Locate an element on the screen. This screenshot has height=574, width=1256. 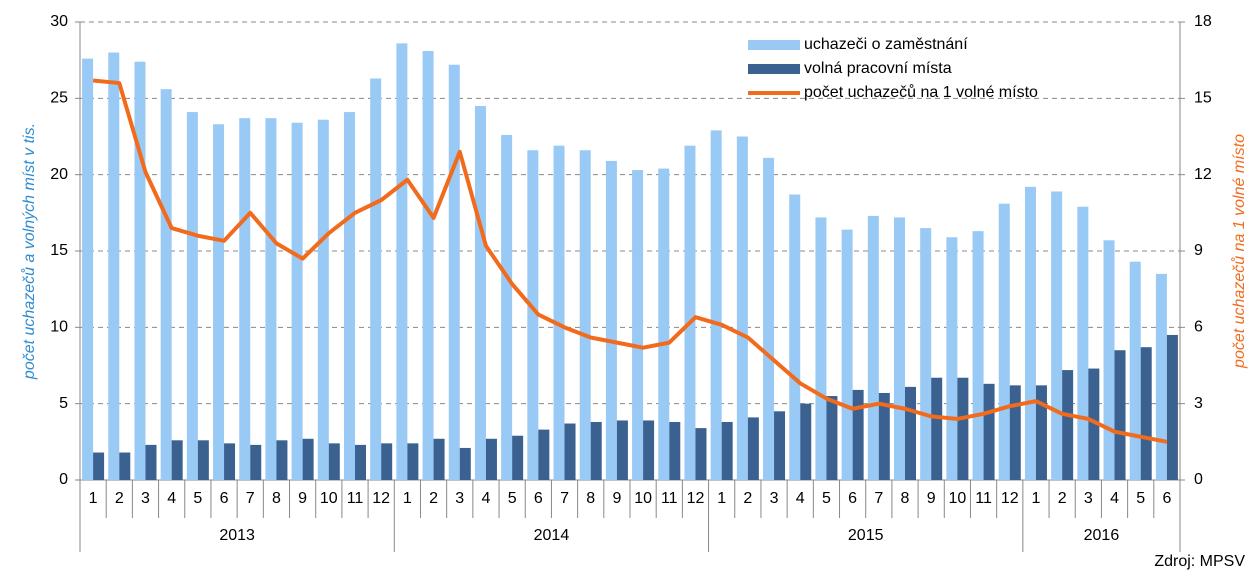
x-tick-label: 9 is located at coordinates (302, 498).